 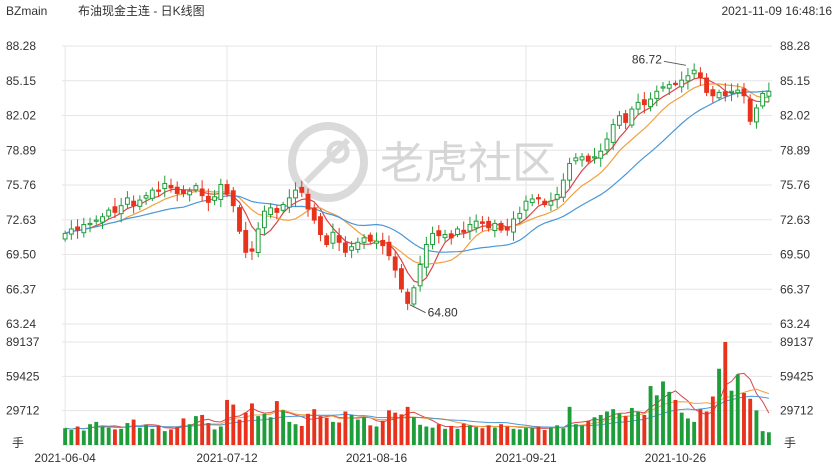 What do you see at coordinates (23, 411) in the screenshot?
I see `vol-tick-left-2: 29712` at bounding box center [23, 411].